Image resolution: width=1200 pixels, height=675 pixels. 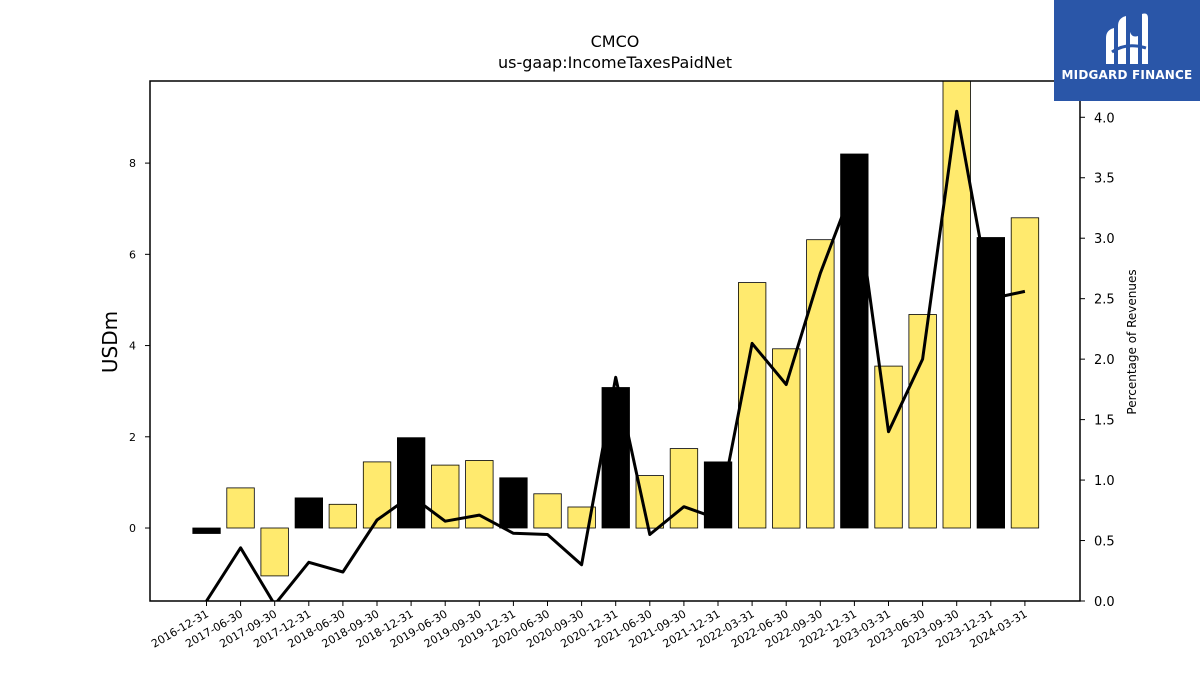 I want to click on y2-tick-label: 0.5, so click(x=1104, y=542).